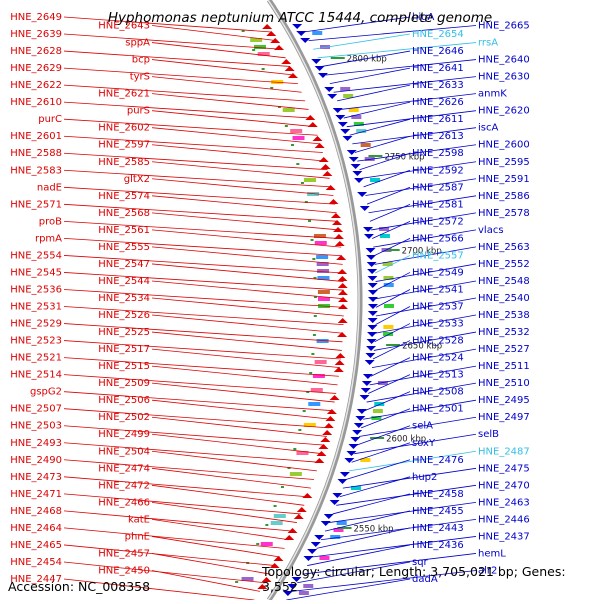 The height and width of the screenshot is (604, 600). I want to click on gene-label: HNE_2447, so click(36, 579).